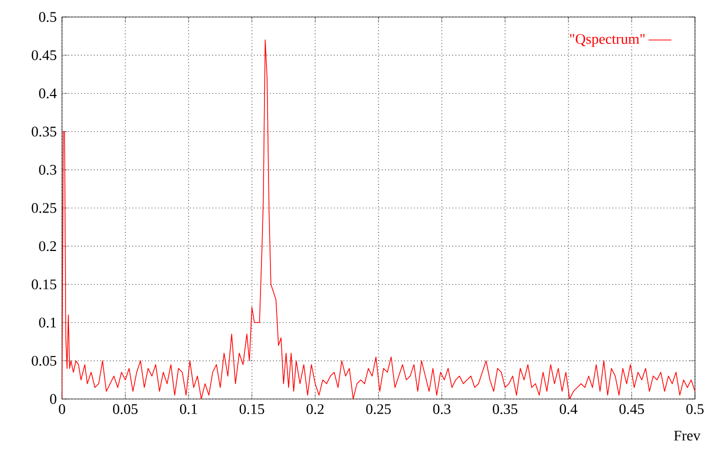 This screenshot has width=715, height=450. What do you see at coordinates (53, 399) in the screenshot?
I see `y-tick-label: 0` at bounding box center [53, 399].